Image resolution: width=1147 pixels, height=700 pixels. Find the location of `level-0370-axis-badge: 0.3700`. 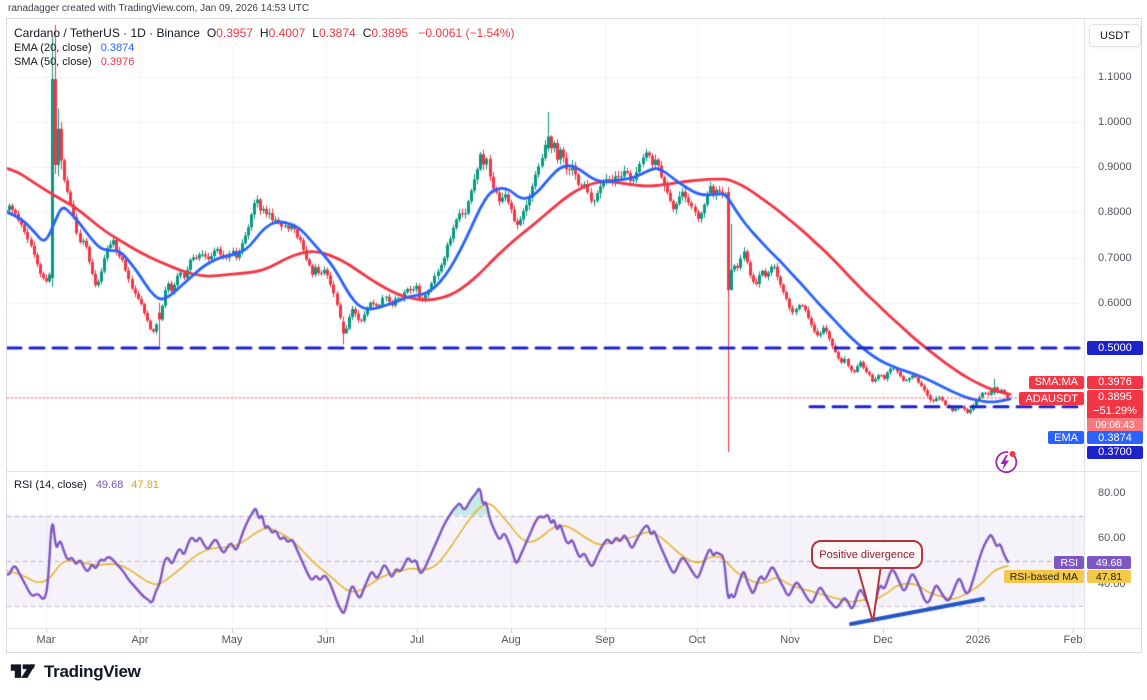

level-0370-axis-badge: 0.3700 is located at coordinates (1115, 452).